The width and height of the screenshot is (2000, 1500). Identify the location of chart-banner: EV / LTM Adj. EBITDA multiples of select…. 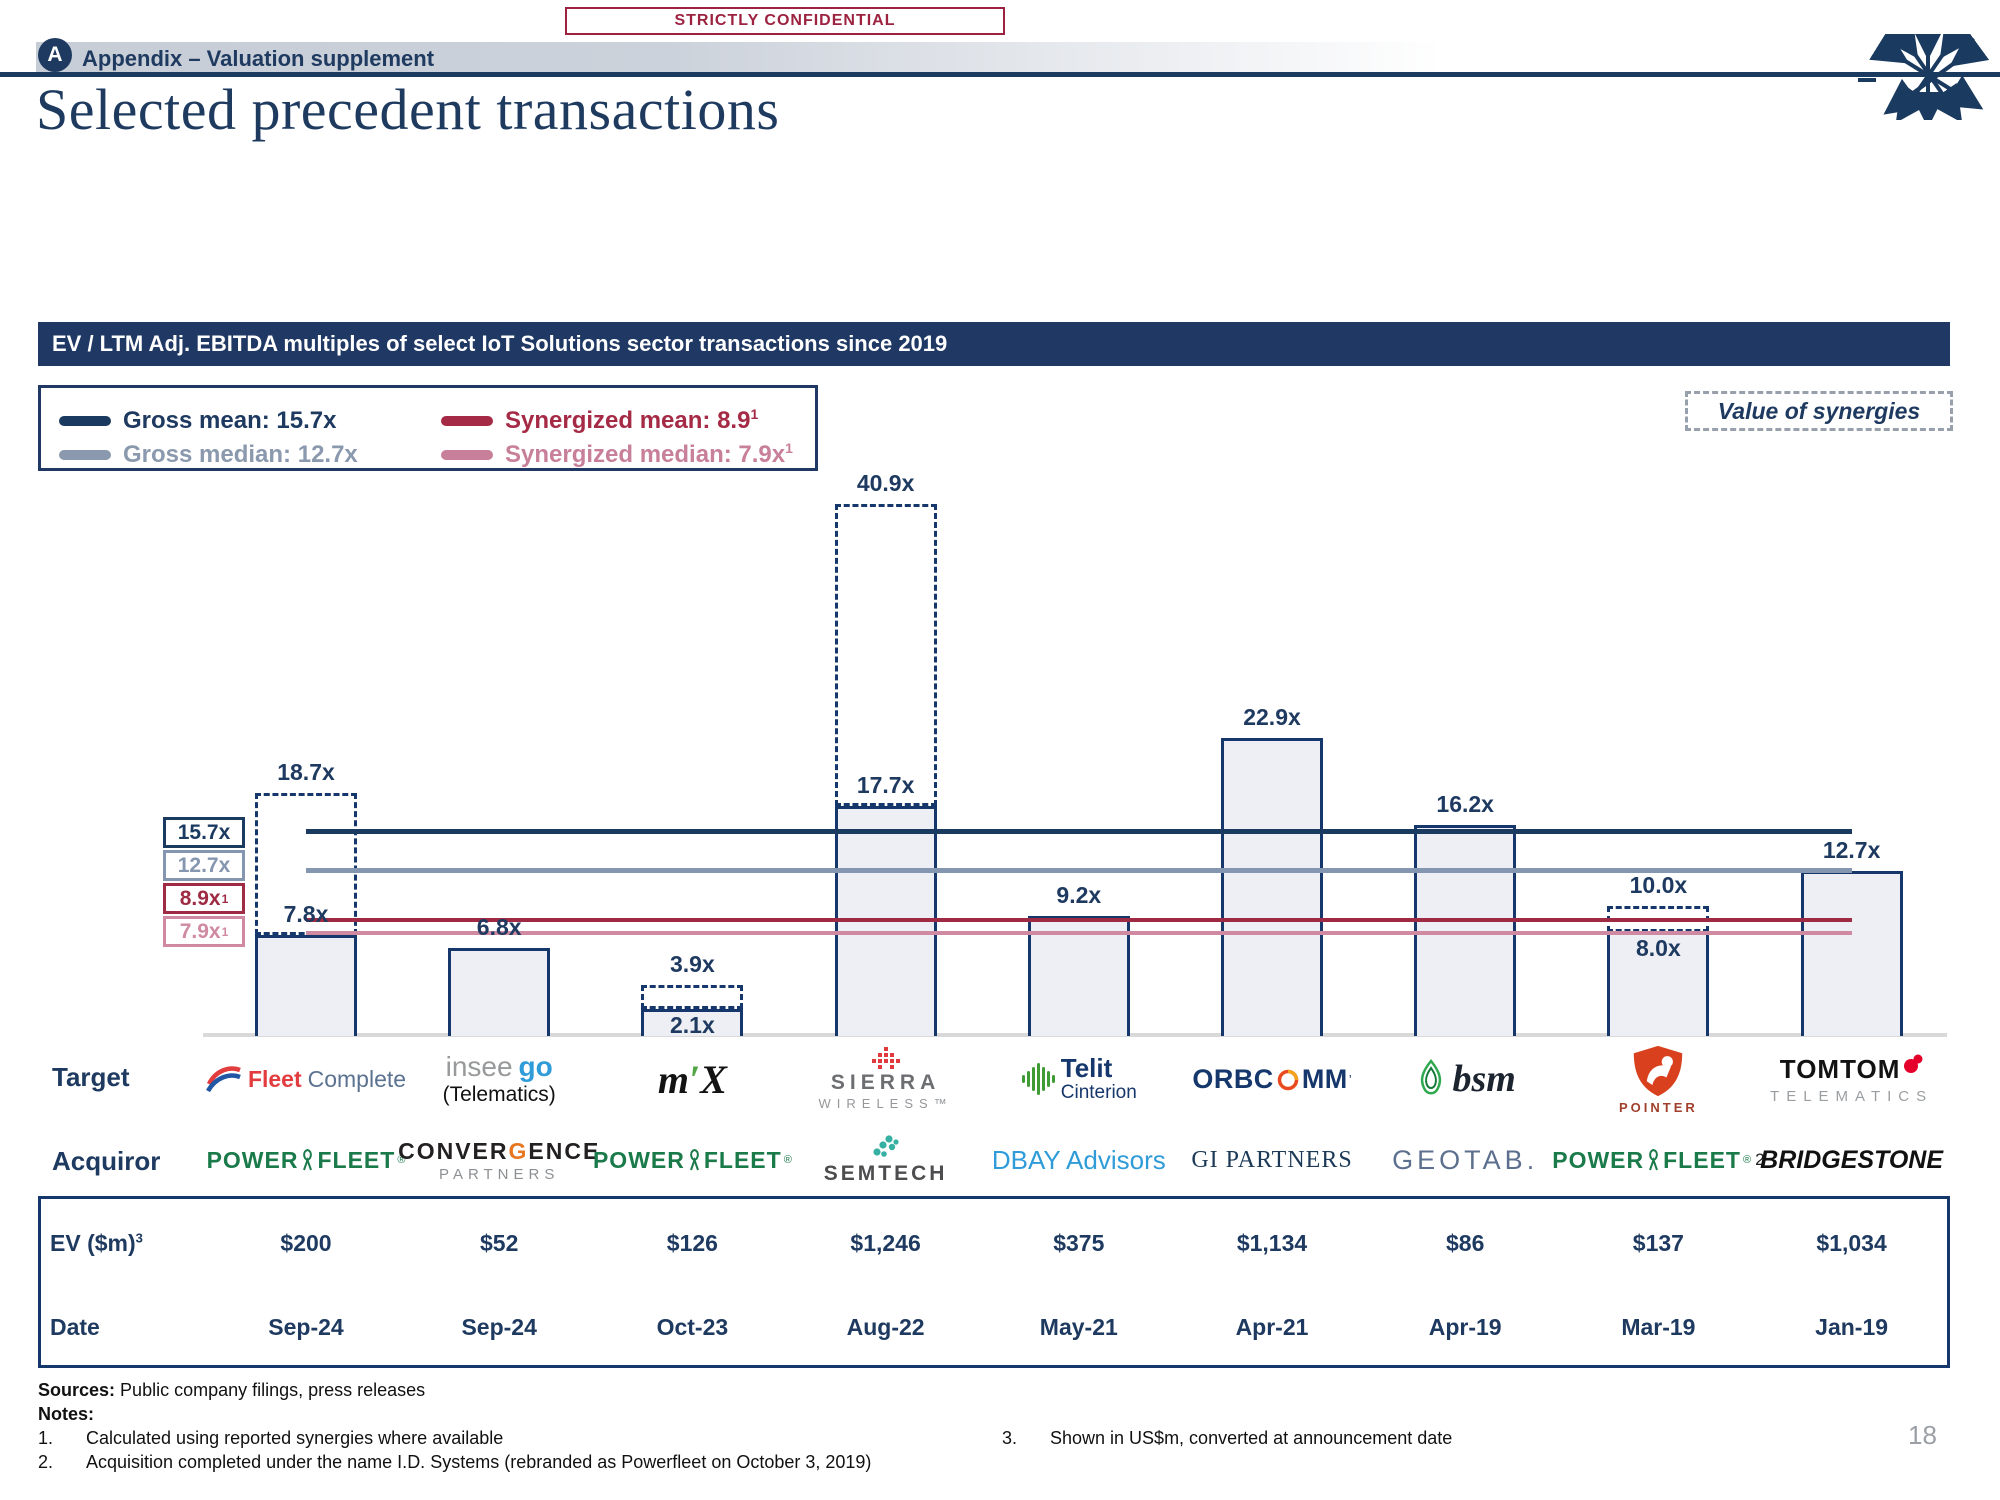
(994, 344).